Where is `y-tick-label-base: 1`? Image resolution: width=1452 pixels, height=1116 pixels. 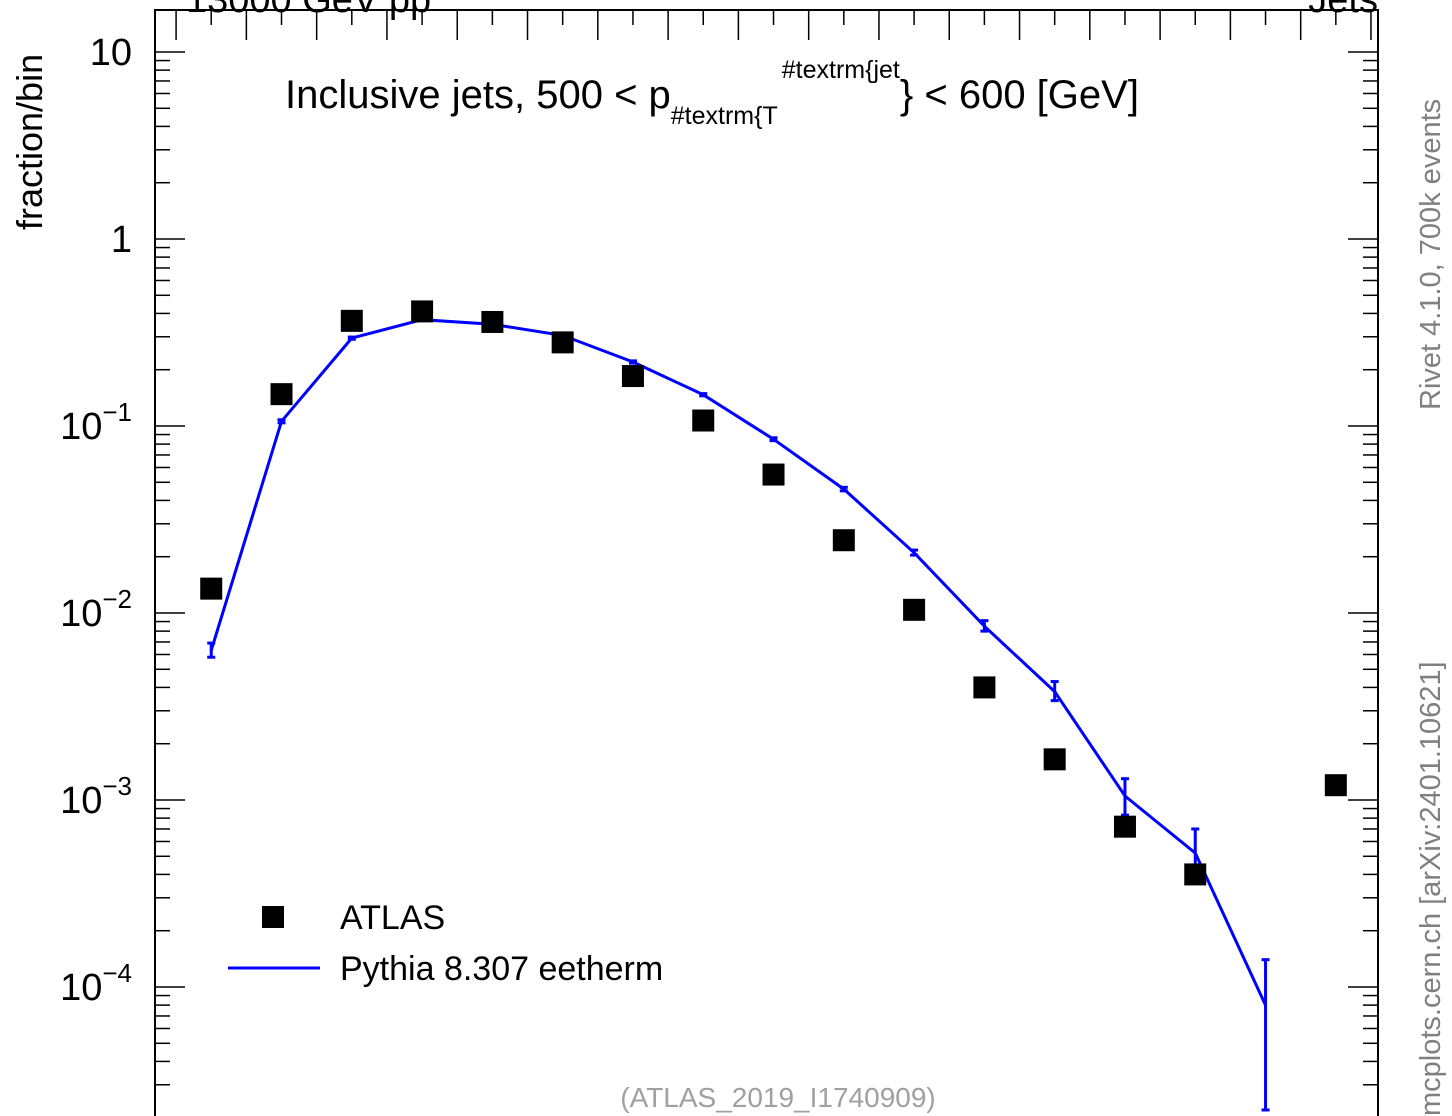 y-tick-label-base: 1 is located at coordinates (121, 240).